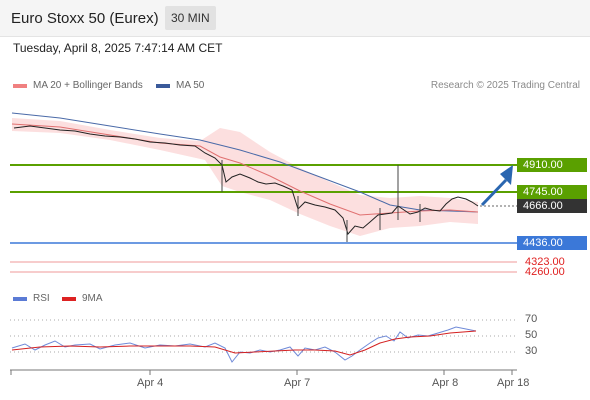 Image resolution: width=590 pixels, height=400 pixels. I want to click on rsi-level-50: 50, so click(531, 335).